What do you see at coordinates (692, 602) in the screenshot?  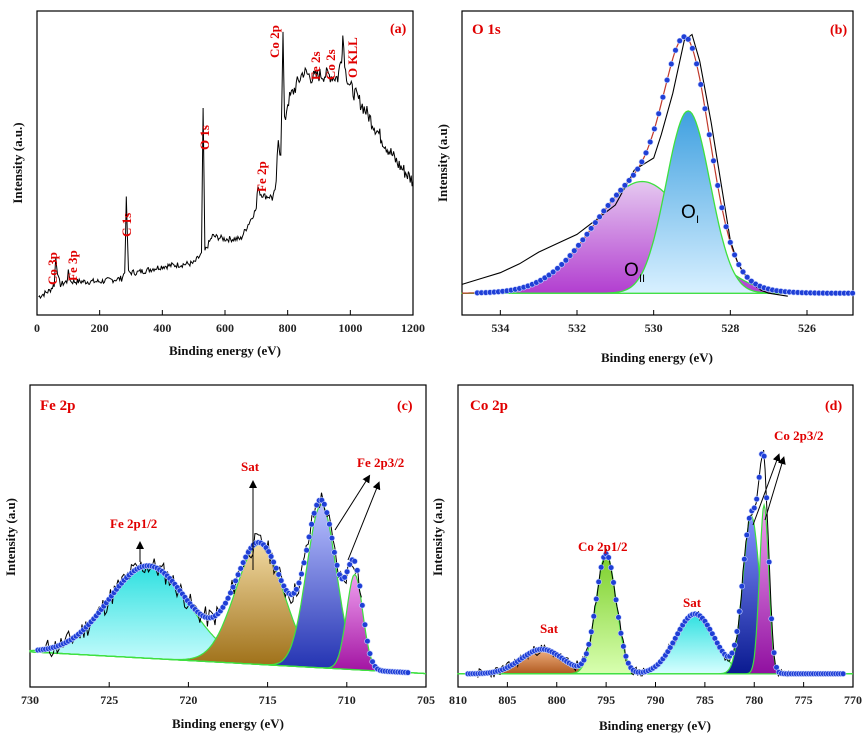 I see `label-co-sat-2: Sat` at bounding box center [692, 602].